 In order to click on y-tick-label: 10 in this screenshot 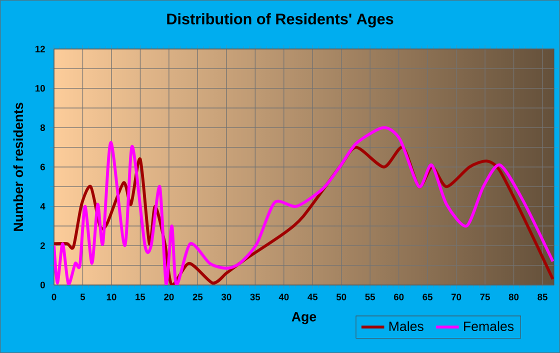, I will do `click(40, 88)`.